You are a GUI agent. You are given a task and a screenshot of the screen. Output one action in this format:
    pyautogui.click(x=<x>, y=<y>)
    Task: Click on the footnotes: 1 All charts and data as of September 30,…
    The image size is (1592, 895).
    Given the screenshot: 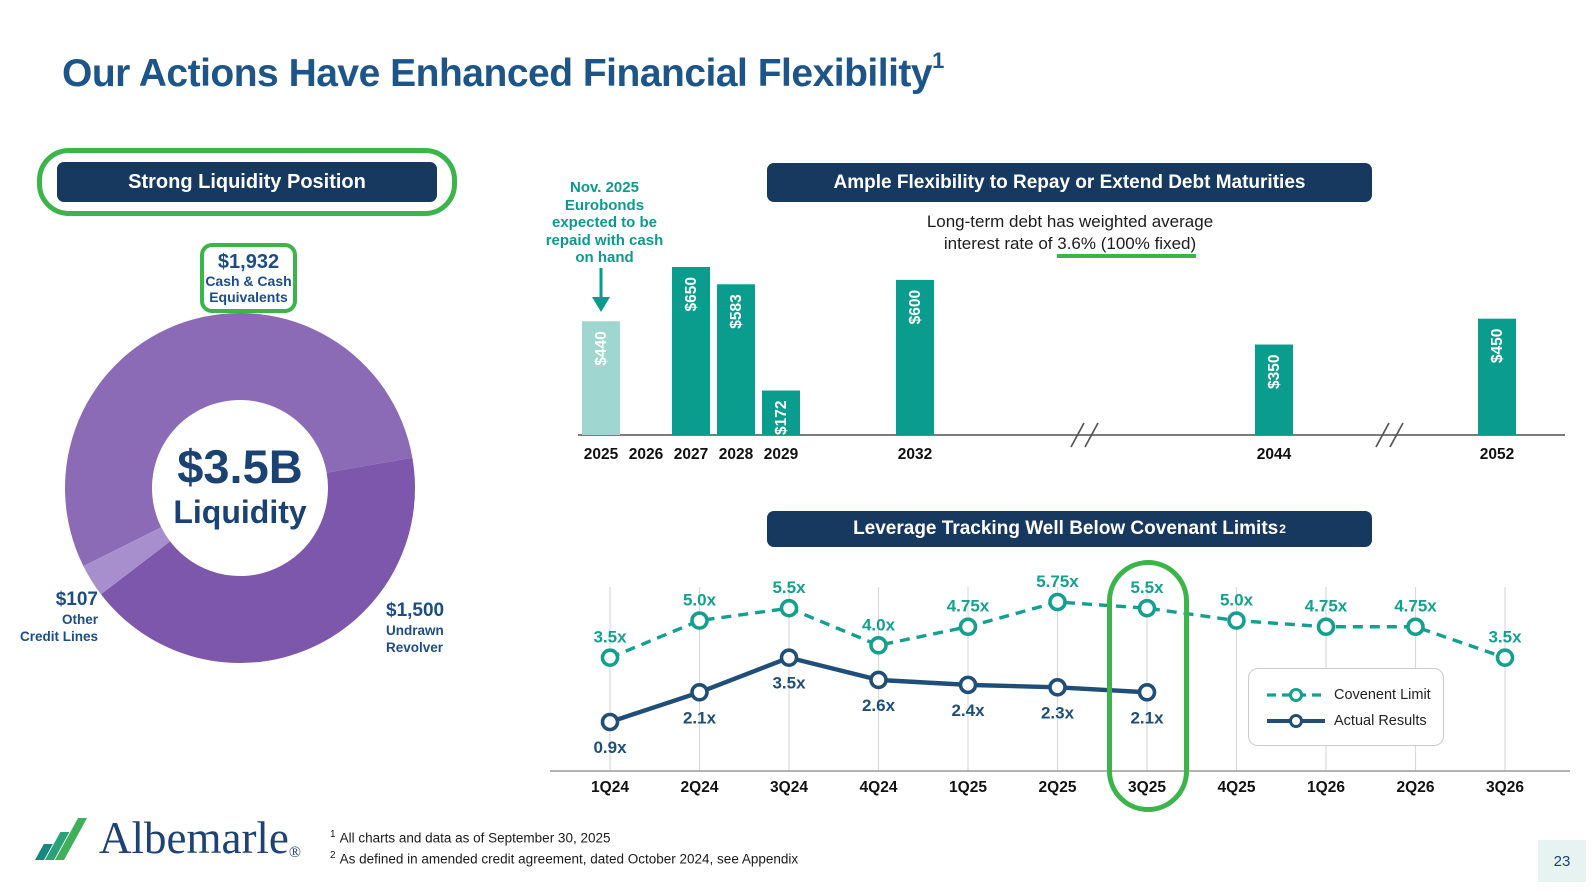 What is the action you would take?
    pyautogui.click(x=564, y=847)
    